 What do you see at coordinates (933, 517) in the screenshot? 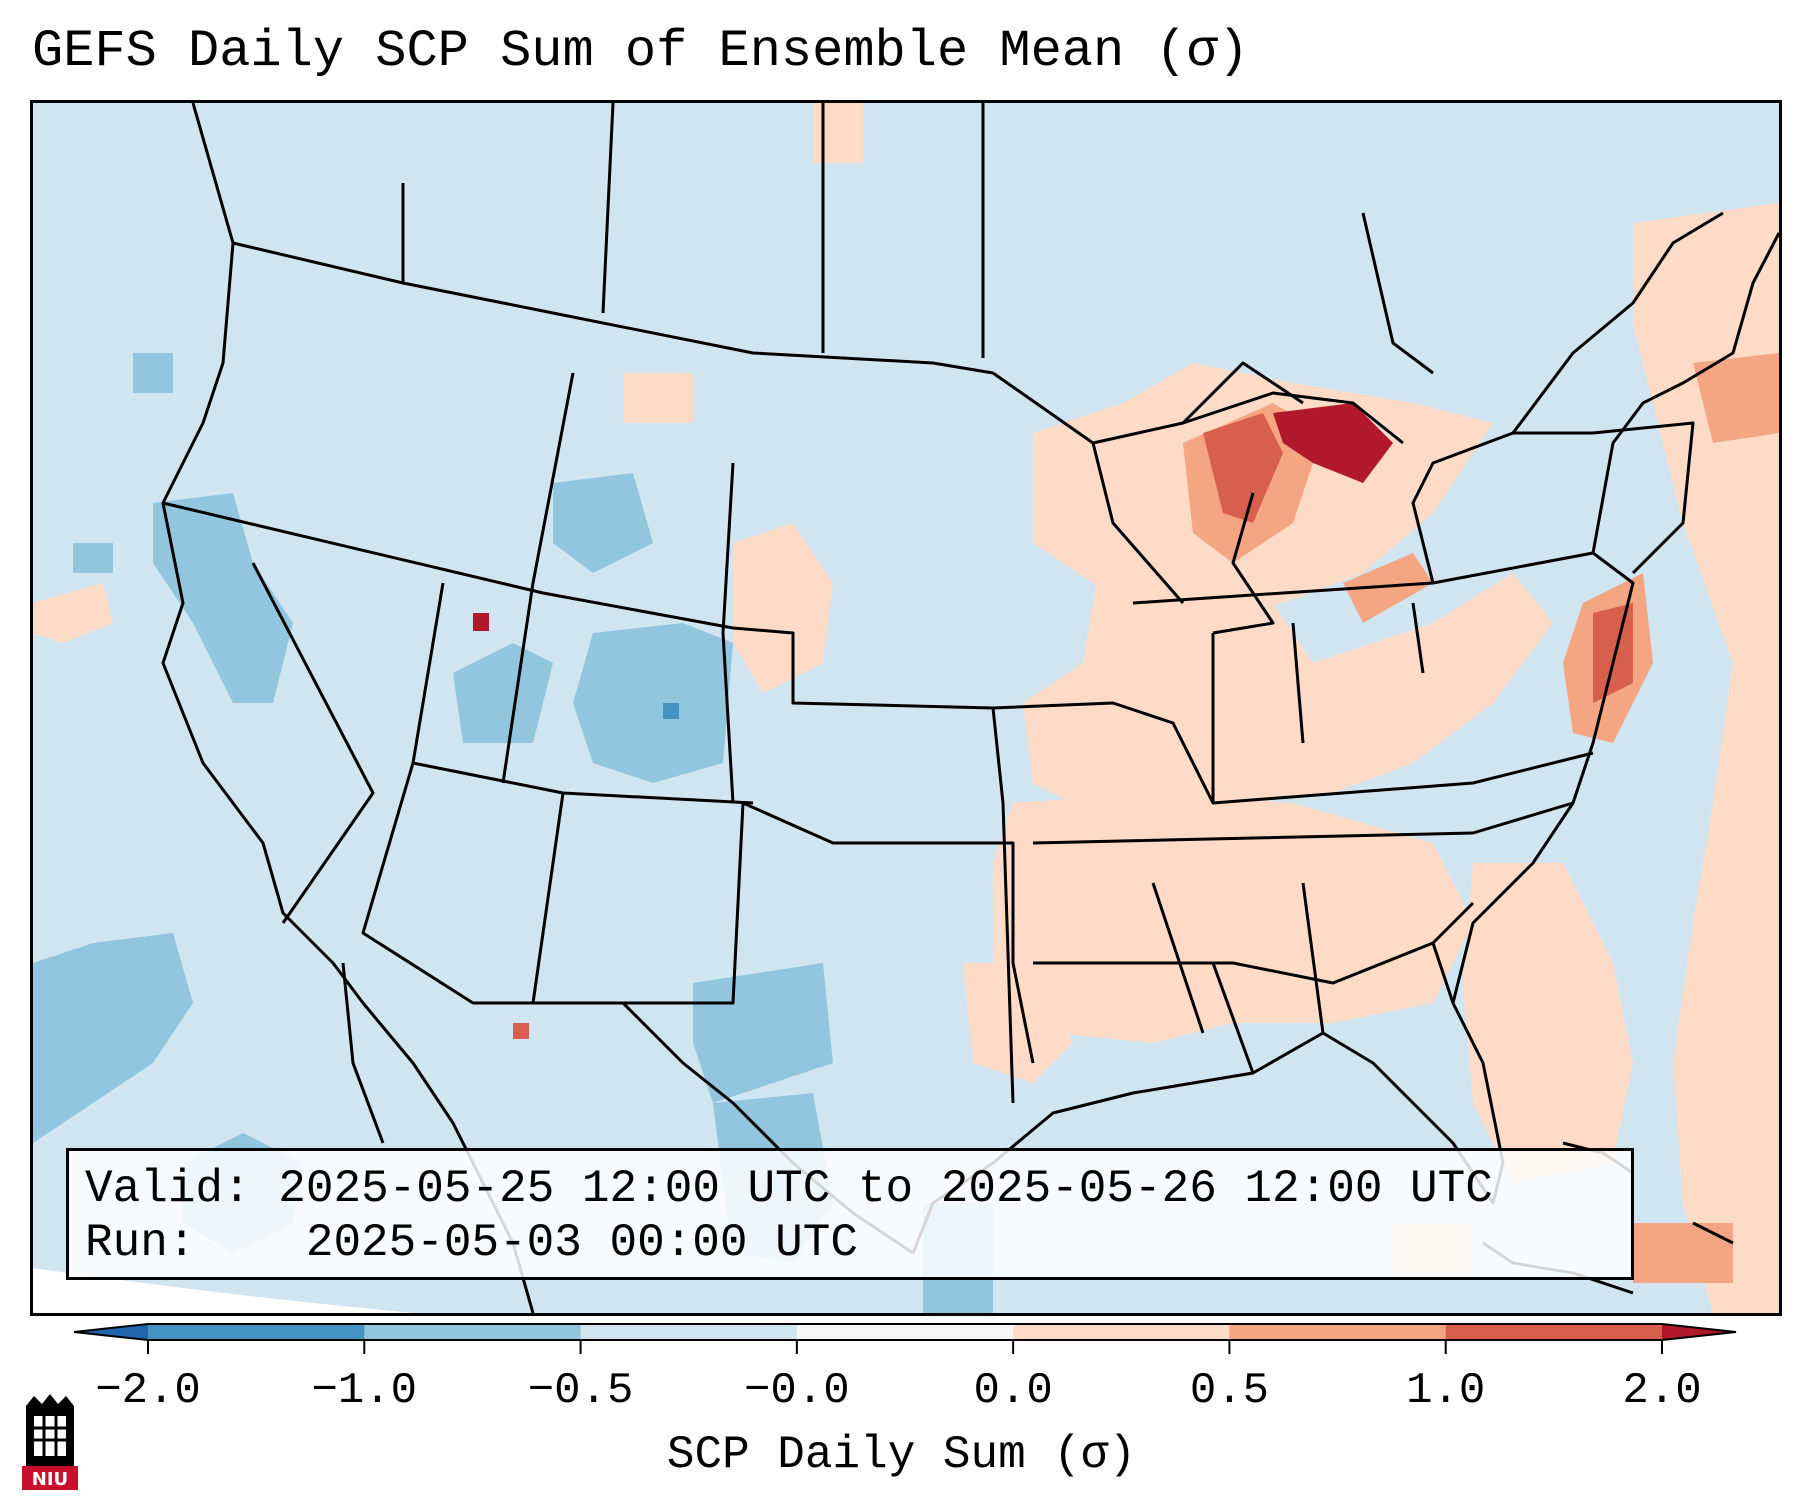
I see `anomaly-over-range` at bounding box center [933, 517].